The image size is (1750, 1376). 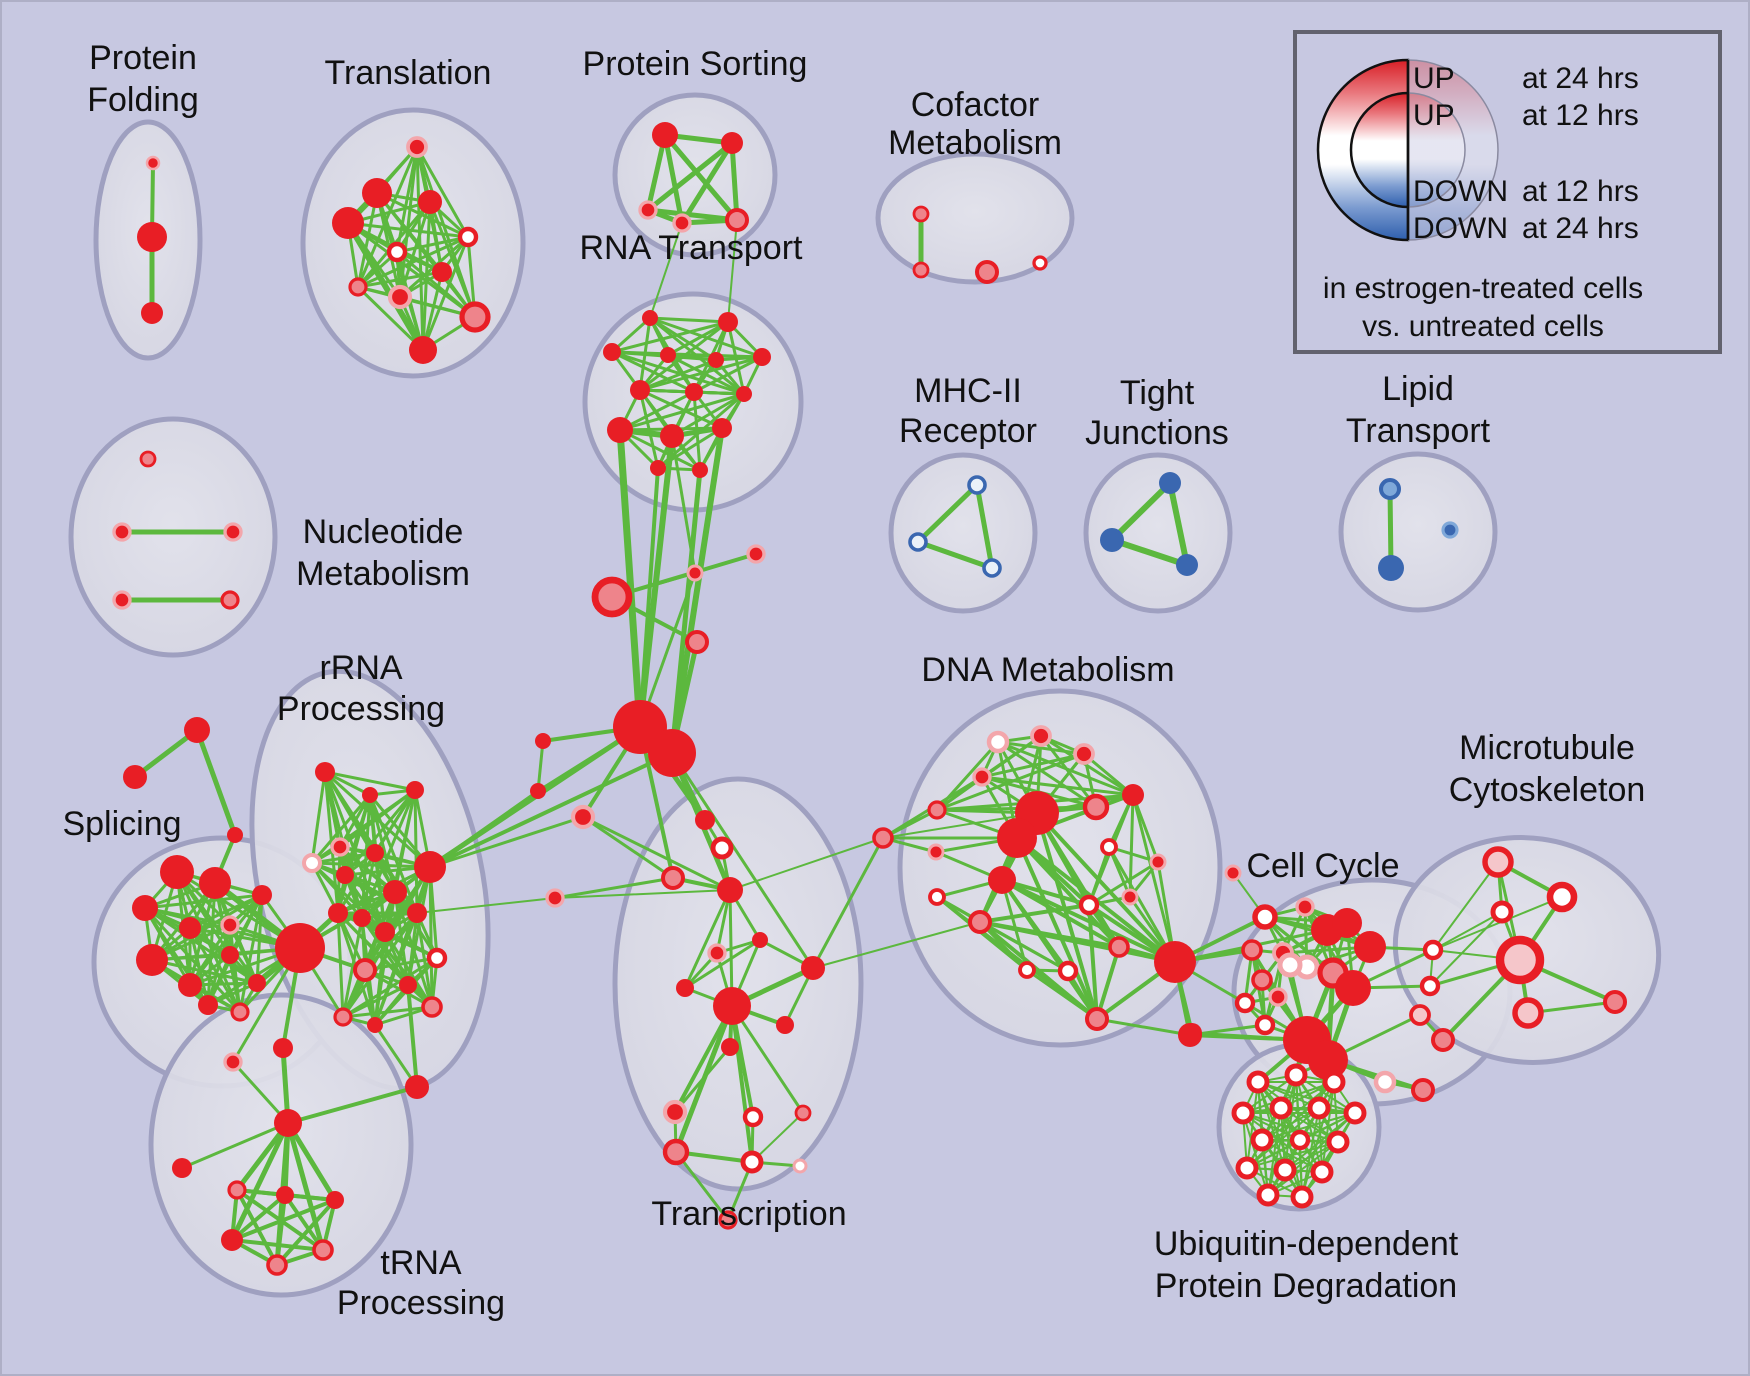 I want to click on gene-node-rr5, so click(x=312, y=863).